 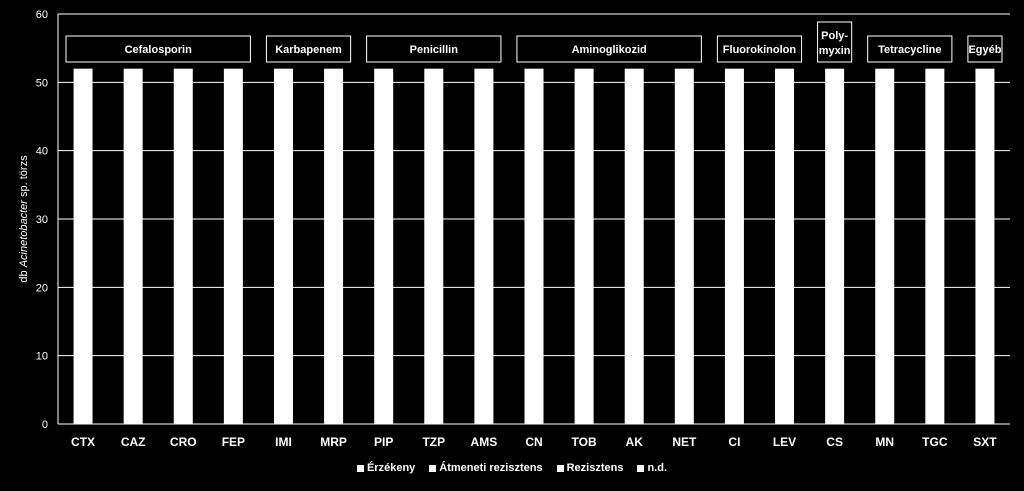 I want to click on legend-label: Érzékeny, so click(x=391, y=468).